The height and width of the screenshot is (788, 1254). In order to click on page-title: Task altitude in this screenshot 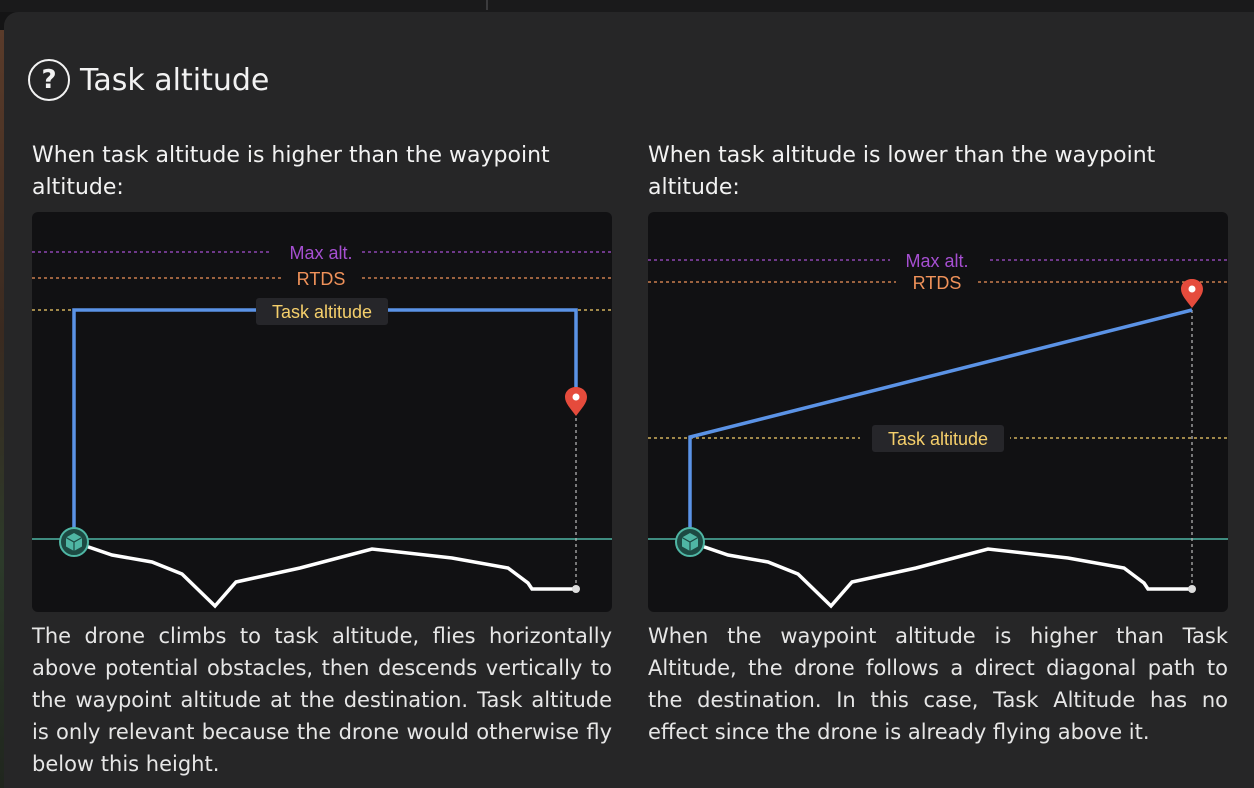, I will do `click(175, 80)`.